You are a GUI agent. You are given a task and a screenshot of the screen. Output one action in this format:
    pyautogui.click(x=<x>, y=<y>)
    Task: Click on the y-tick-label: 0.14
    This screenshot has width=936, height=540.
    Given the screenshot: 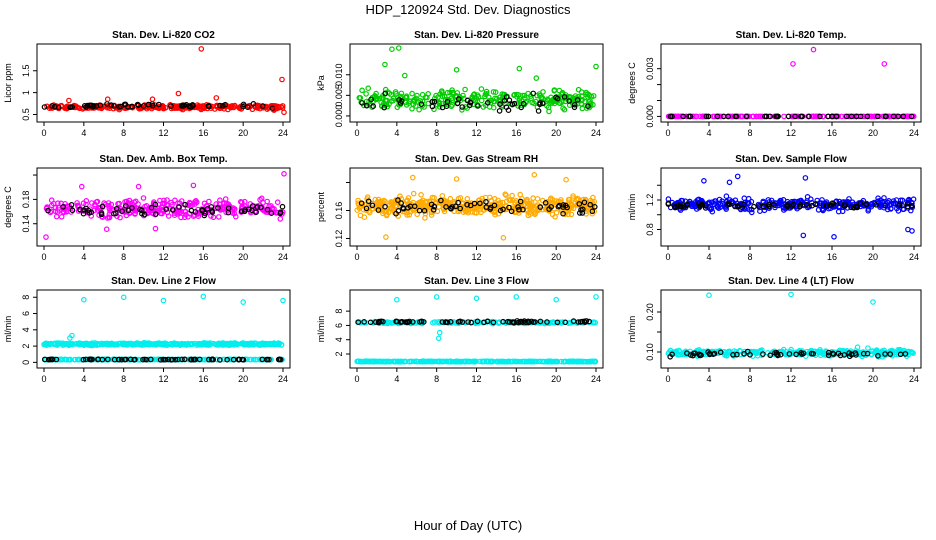 What is the action you would take?
    pyautogui.click(x=26, y=224)
    